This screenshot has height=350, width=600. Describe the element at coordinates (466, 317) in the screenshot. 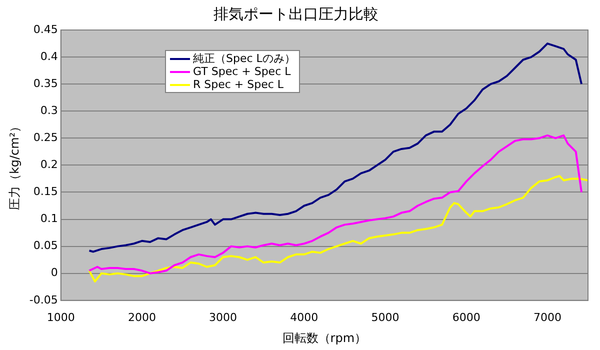

I see `x-tick-label: 6000` at that location.